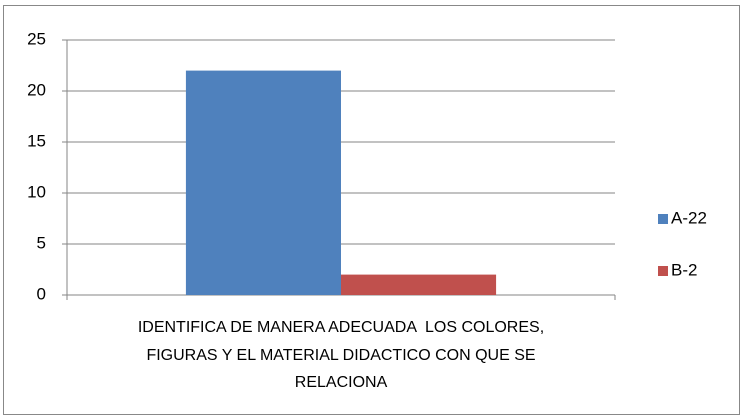 This screenshot has height=420, width=743. I want to click on y-tick-label: 20, so click(36, 89).